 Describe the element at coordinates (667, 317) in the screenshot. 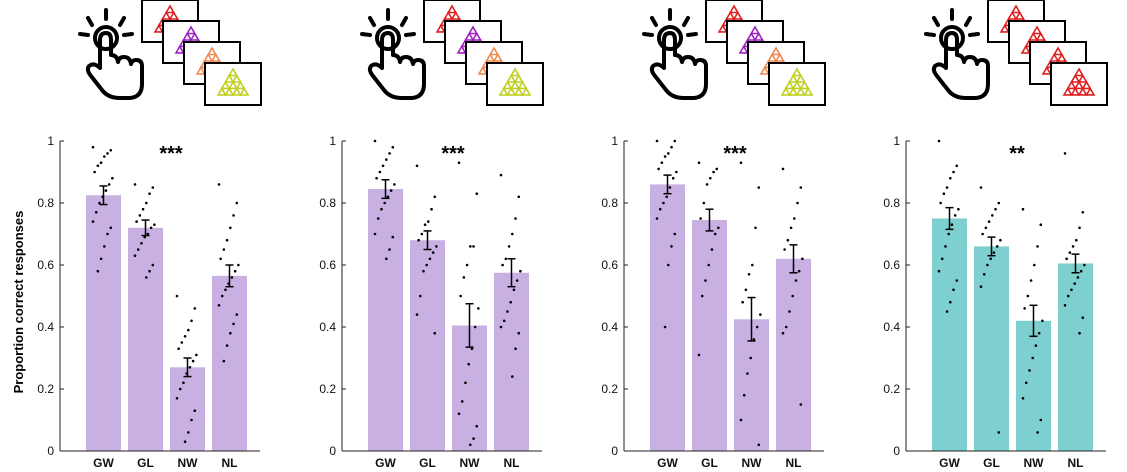

I see `bar-GW` at that location.